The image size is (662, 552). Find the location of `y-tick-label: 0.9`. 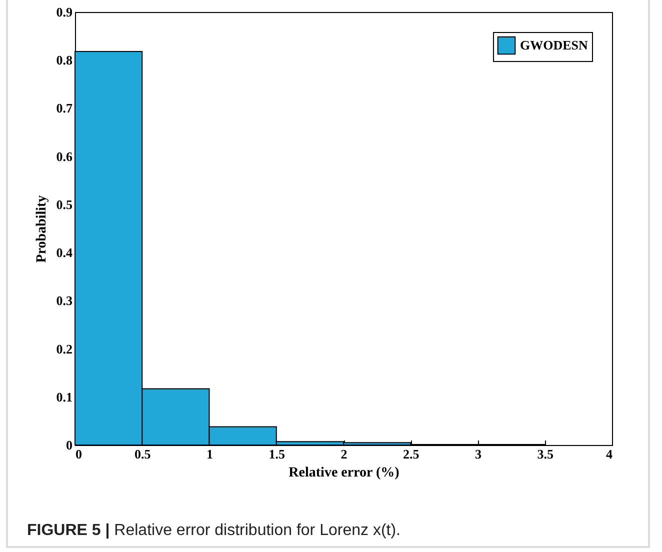

y-tick-label: 0.9 is located at coordinates (64, 12).